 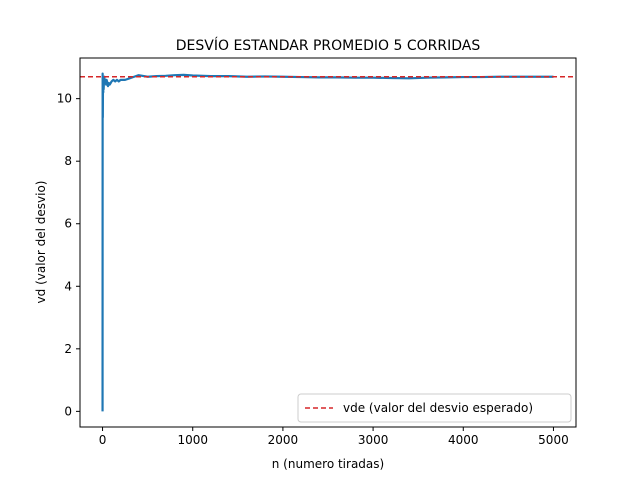 What do you see at coordinates (68, 224) in the screenshot?
I see `y-tick-label: 6` at bounding box center [68, 224].